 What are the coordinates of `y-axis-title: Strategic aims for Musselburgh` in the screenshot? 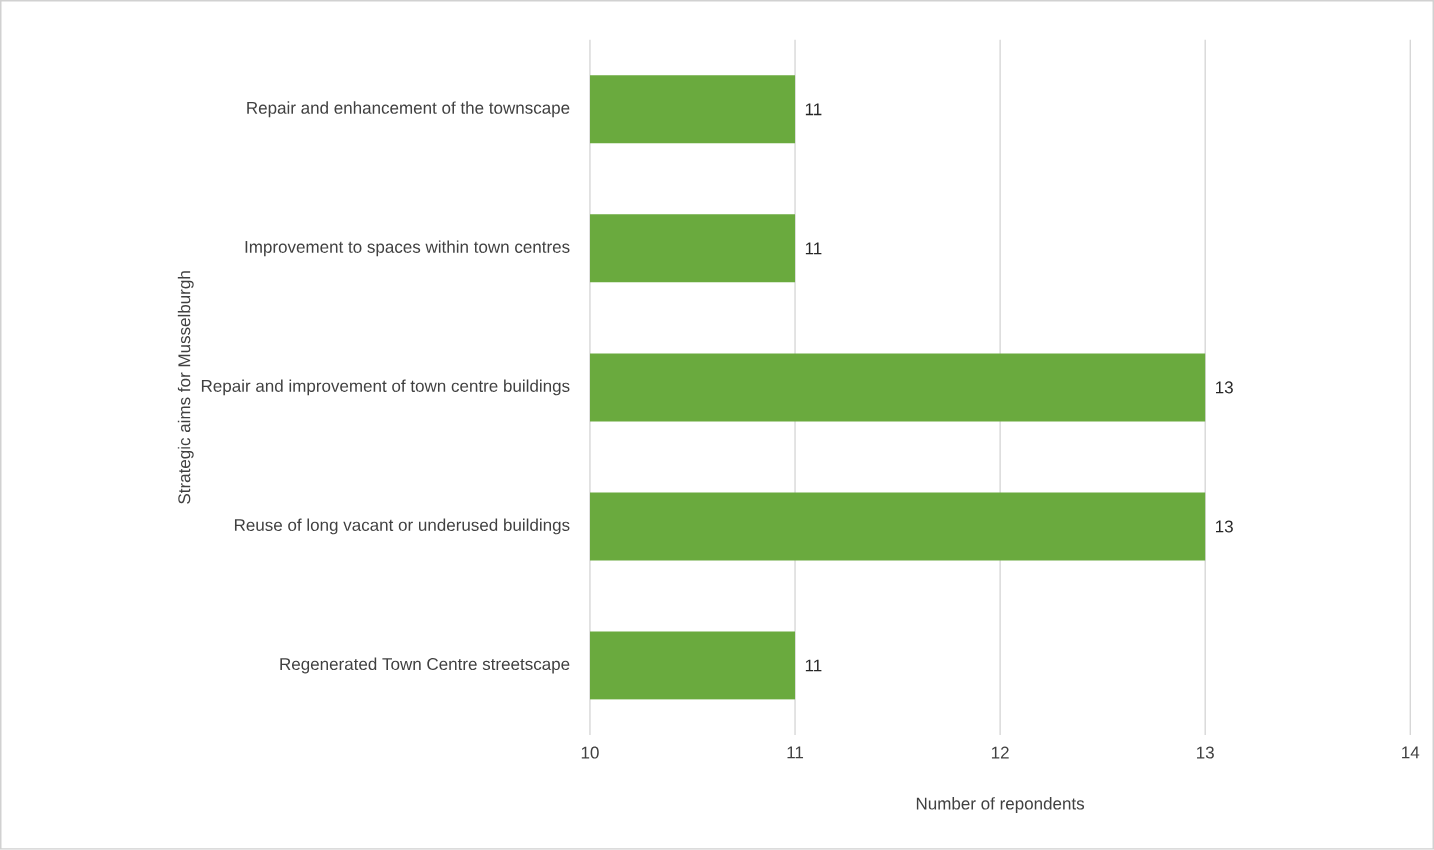 It's located at (185, 387).